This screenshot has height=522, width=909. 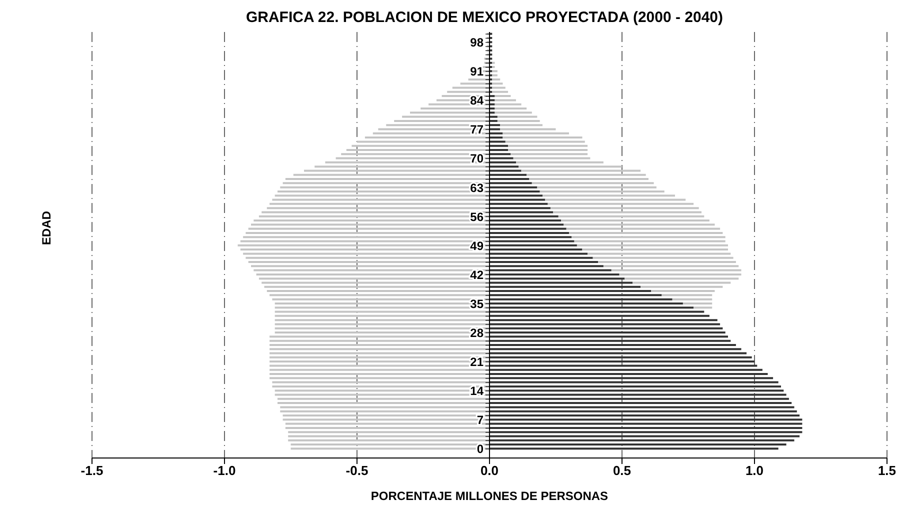 I want to click on y-tick-label: 0, so click(x=480, y=449).